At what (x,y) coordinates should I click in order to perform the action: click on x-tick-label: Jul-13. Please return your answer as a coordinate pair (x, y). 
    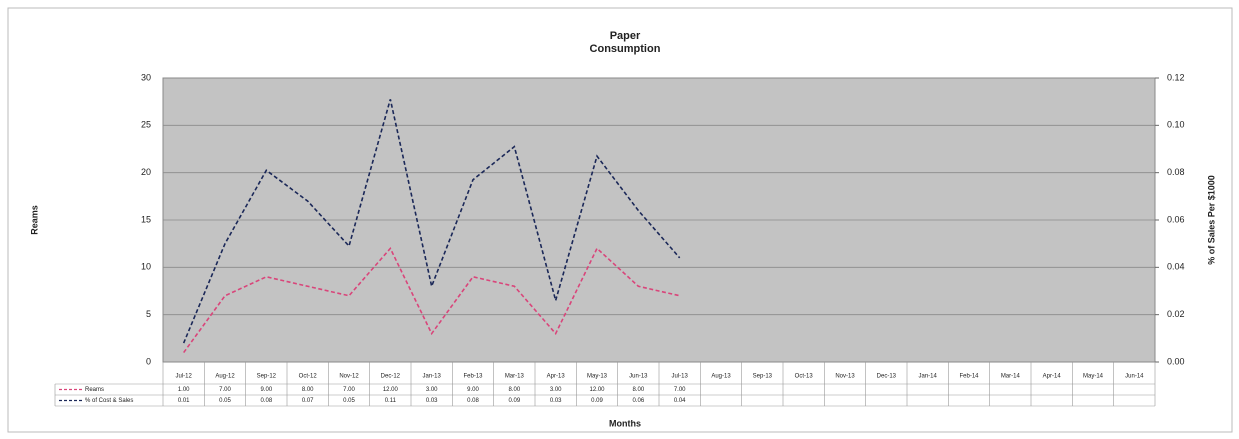
    Looking at the image, I should click on (679, 377).